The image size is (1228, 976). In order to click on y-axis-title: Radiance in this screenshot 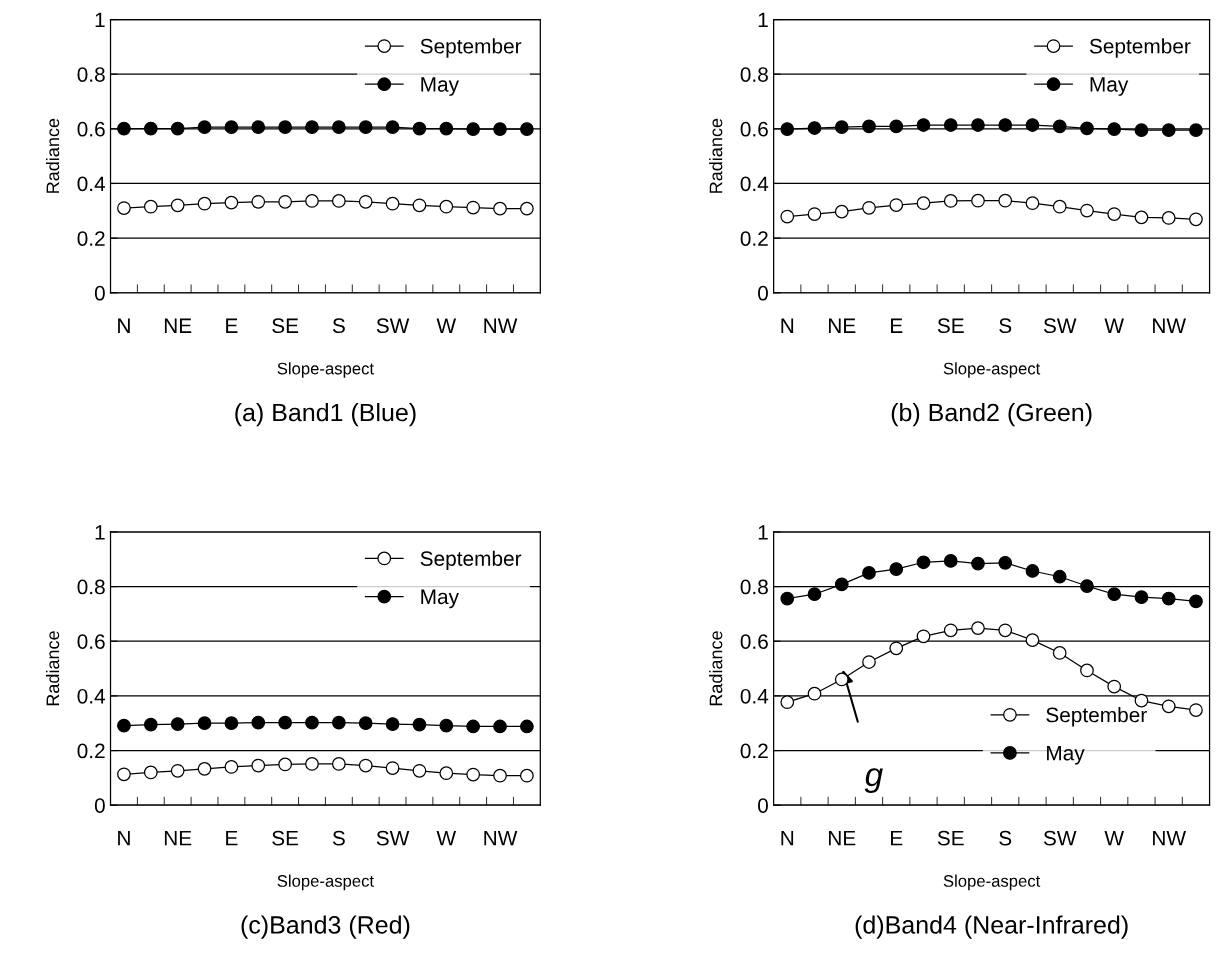, I will do `click(716, 155)`.